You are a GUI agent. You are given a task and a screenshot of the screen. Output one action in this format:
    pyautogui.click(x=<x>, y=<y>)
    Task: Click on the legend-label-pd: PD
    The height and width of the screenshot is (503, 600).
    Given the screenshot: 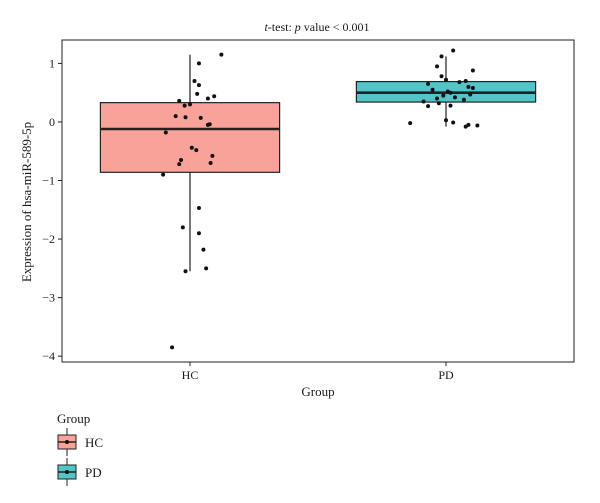 What is the action you would take?
    pyautogui.click(x=93, y=472)
    